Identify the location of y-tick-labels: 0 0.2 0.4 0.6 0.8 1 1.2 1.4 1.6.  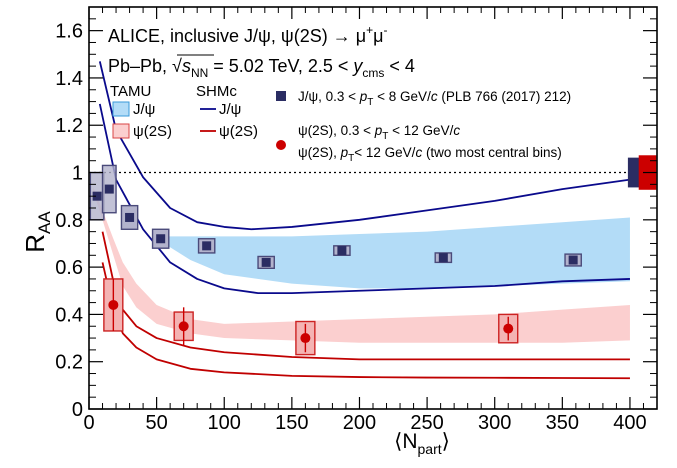
(69, 221).